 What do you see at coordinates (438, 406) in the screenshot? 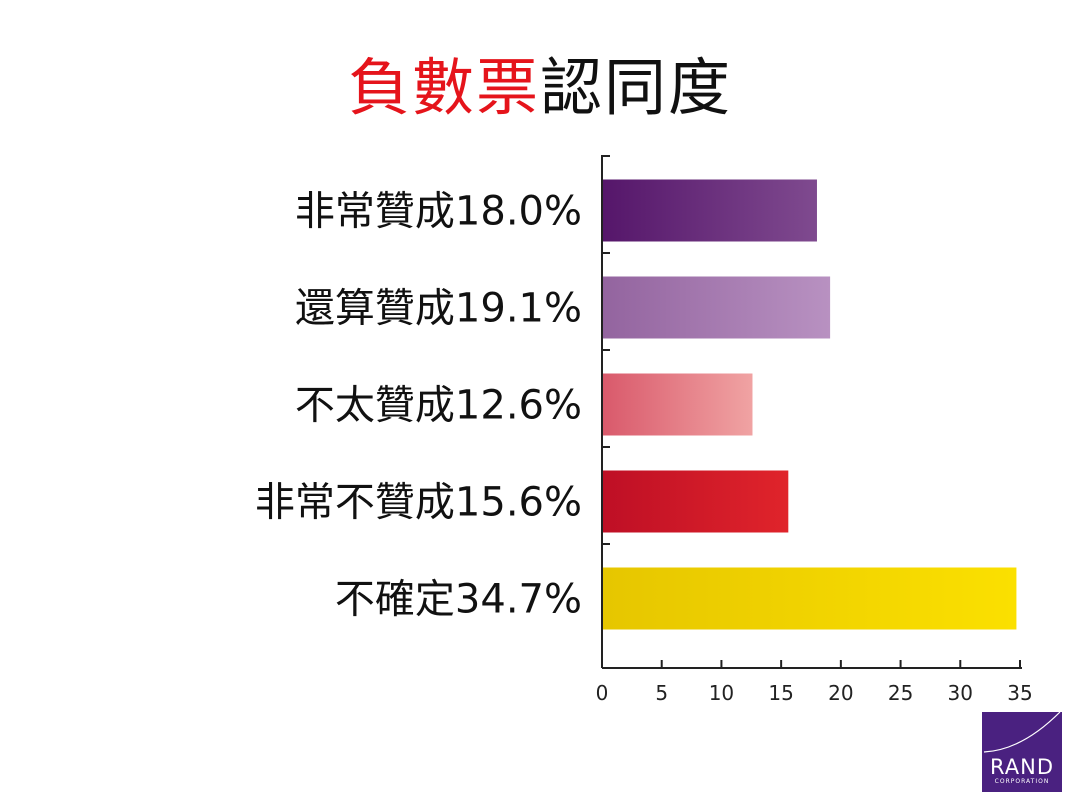
I see `category-label-2: 不太贊成12.6%` at bounding box center [438, 406].